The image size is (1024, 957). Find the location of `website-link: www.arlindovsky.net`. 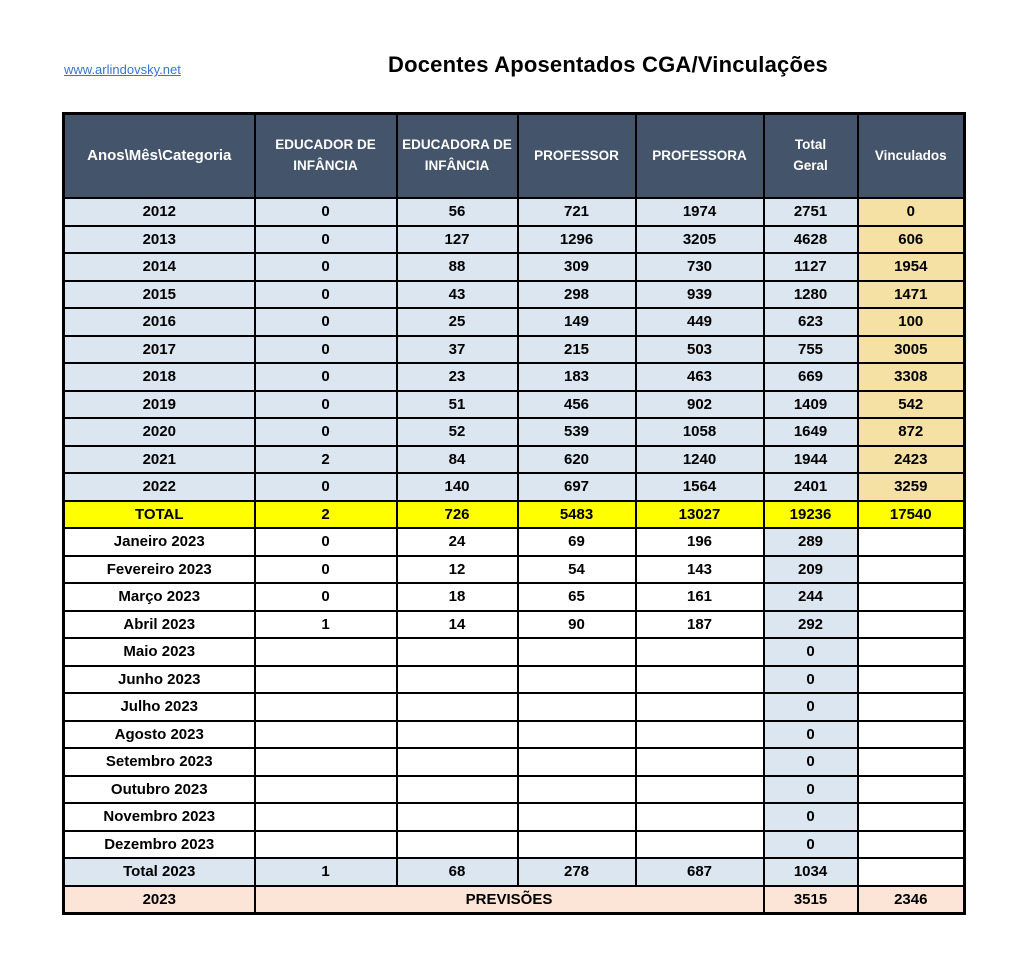

website-link: www.arlindovsky.net is located at coordinates (122, 69).